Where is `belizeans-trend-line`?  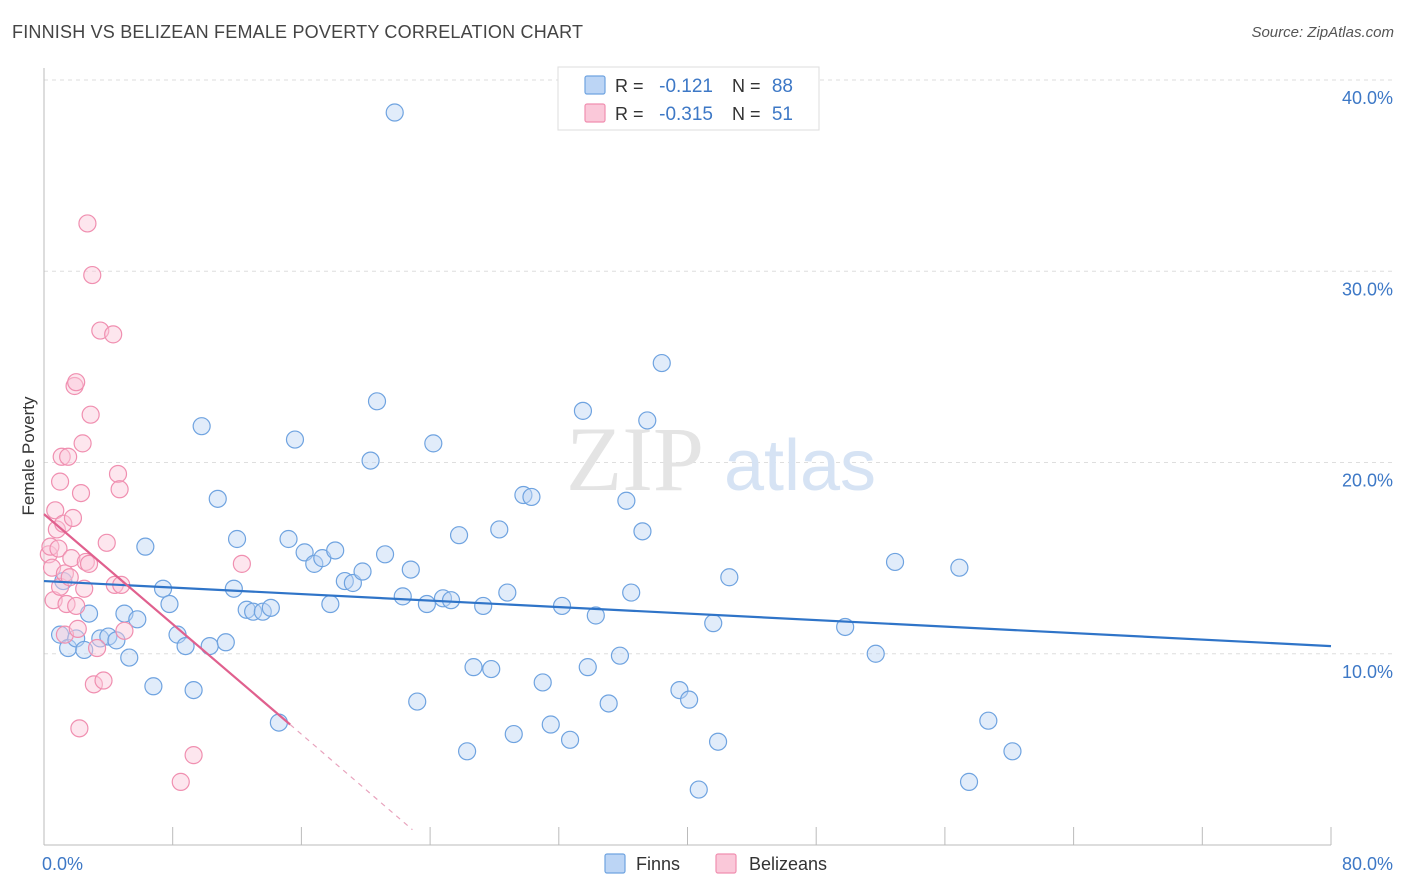
belizeans-trend-line is located at coordinates (167, 619).